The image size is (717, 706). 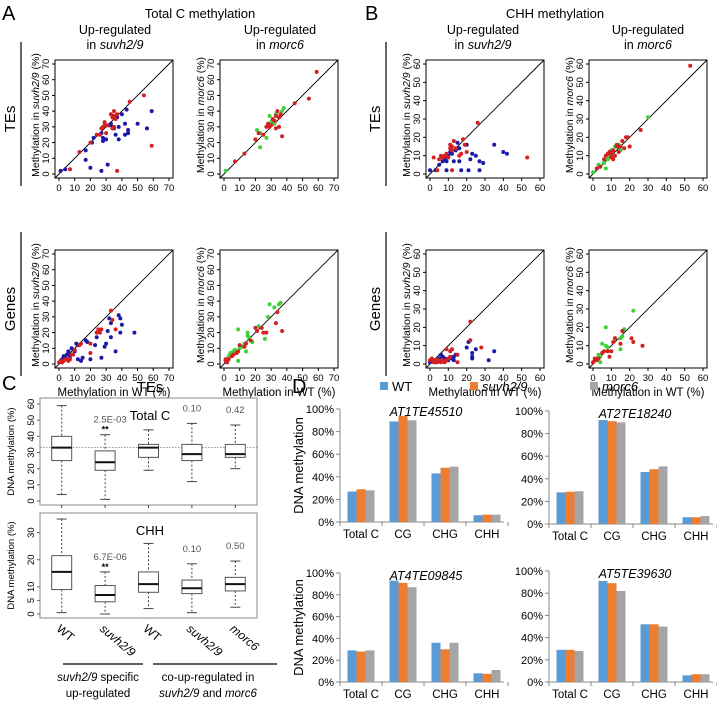 What do you see at coordinates (485, 309) in the screenshot?
I see `diagonal-line` at bounding box center [485, 309].